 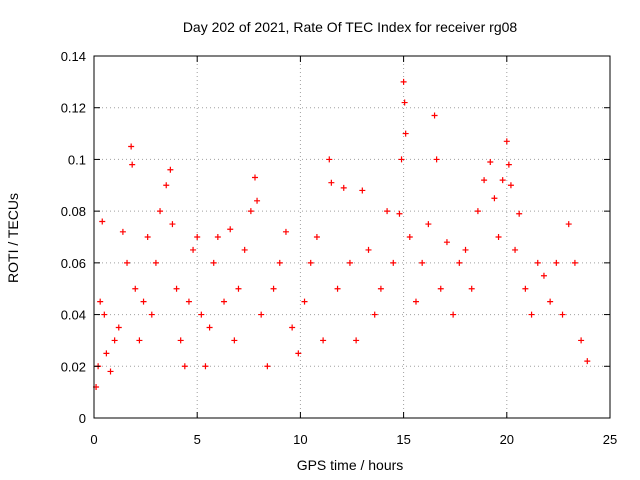 I want to click on y-tick-label: 0.1, so click(x=77, y=159).